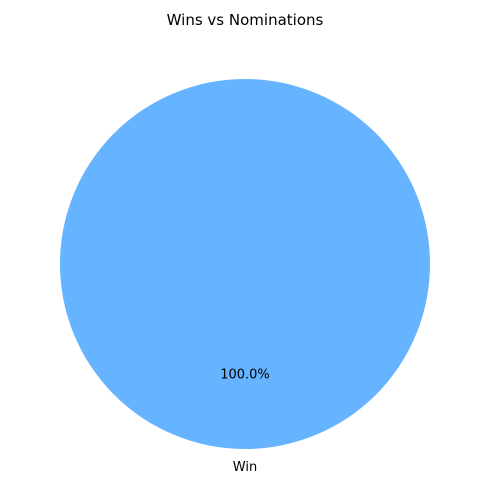 The image size is (479, 479). What do you see at coordinates (245, 20) in the screenshot?
I see `chart-title: Wins vs Nominations` at bounding box center [245, 20].